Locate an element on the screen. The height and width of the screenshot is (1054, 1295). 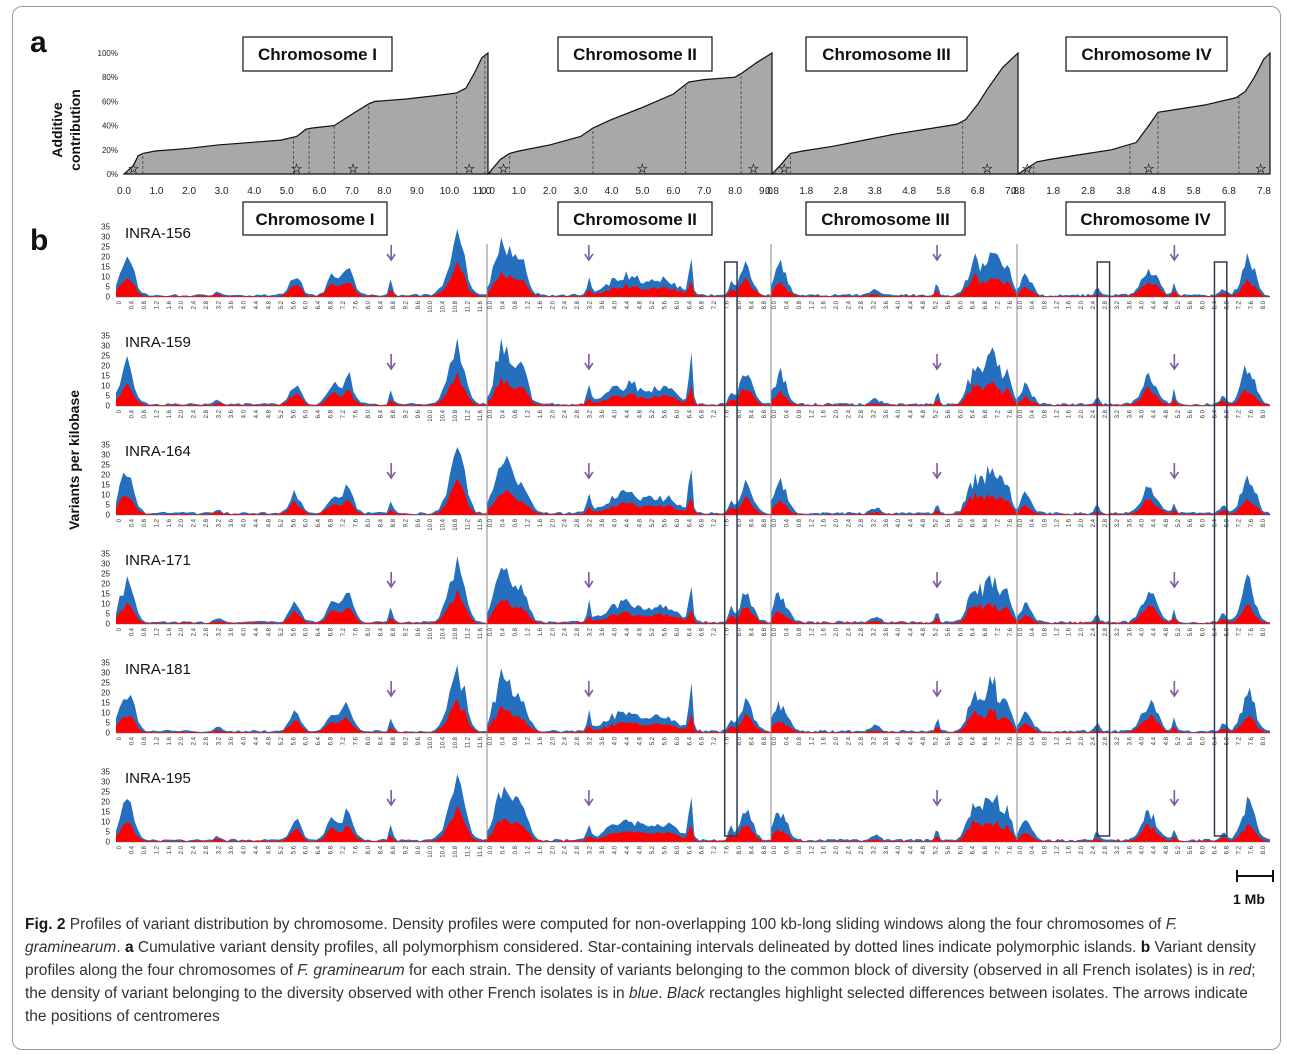
panel-a-x-tick: 4.0 is located at coordinates (254, 191).